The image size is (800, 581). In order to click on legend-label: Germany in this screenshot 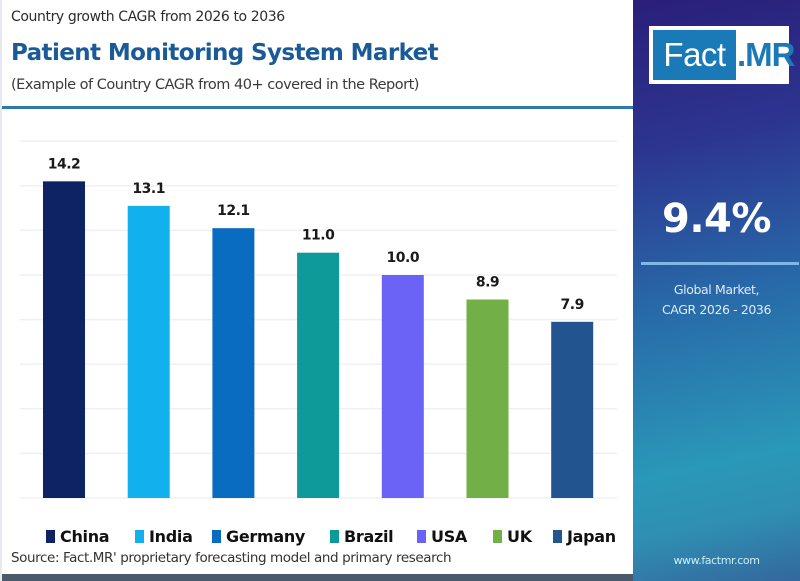, I will do `click(266, 536)`.